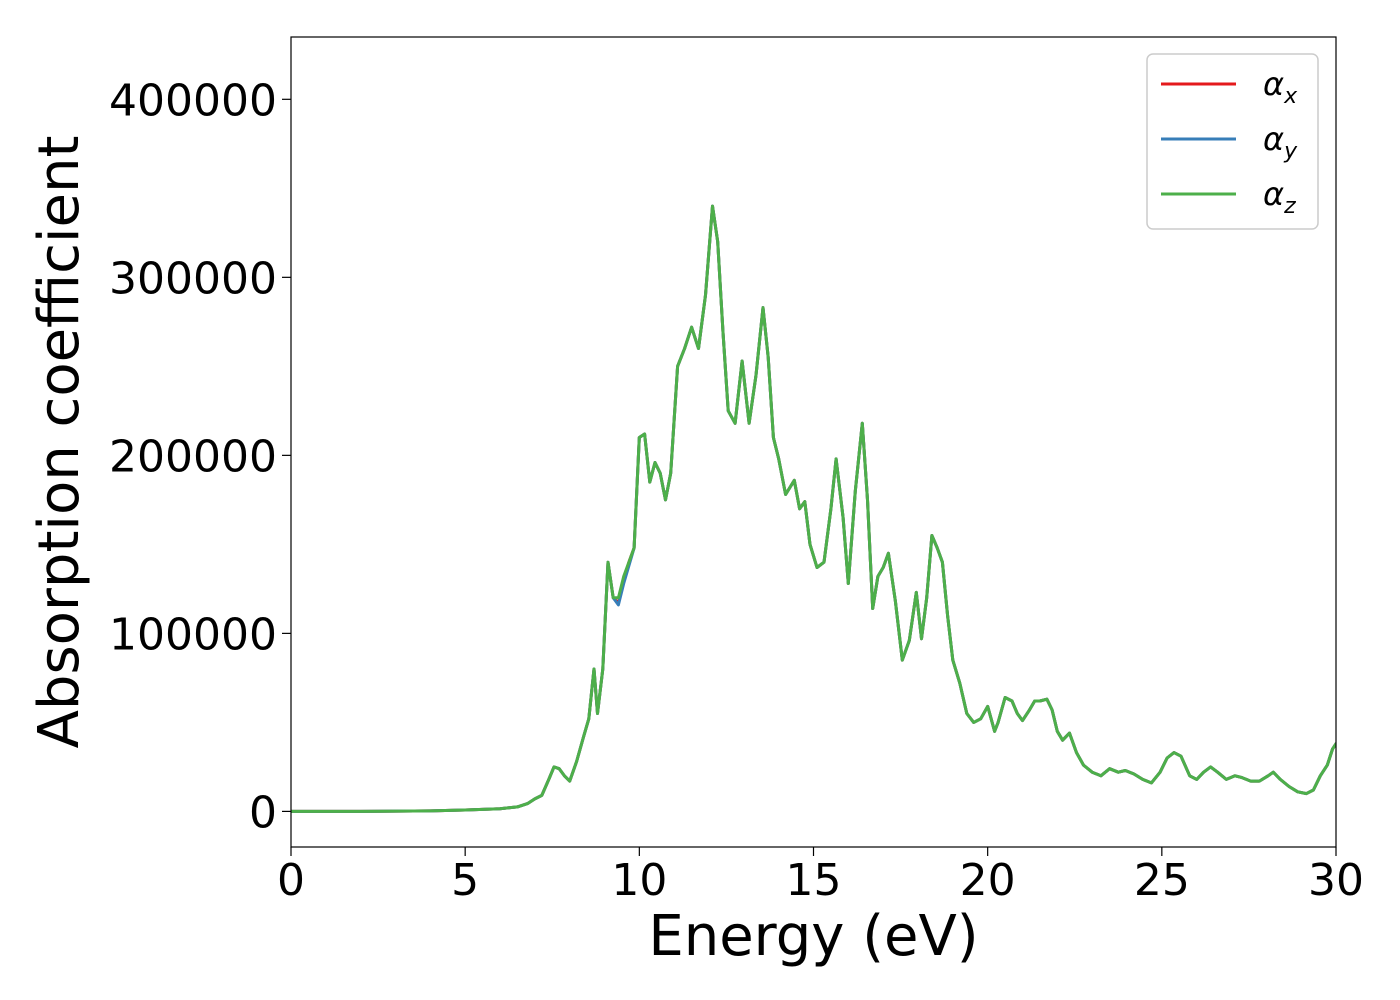 The width and height of the screenshot is (1400, 1000). I want to click on y-tick-label: 400000, so click(193, 100).